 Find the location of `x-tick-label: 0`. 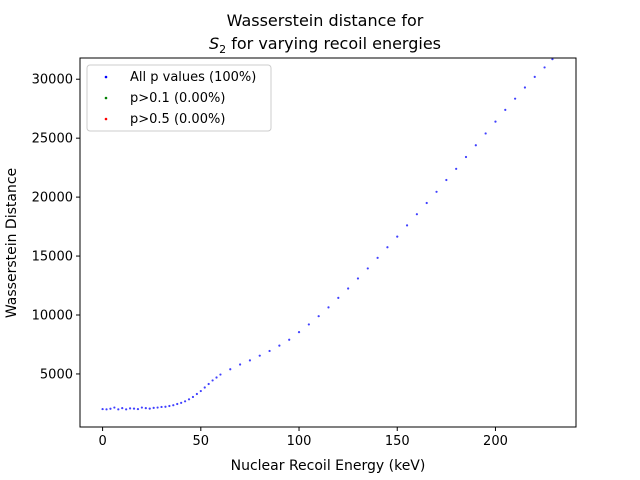

x-tick-label: 0 is located at coordinates (102, 441).